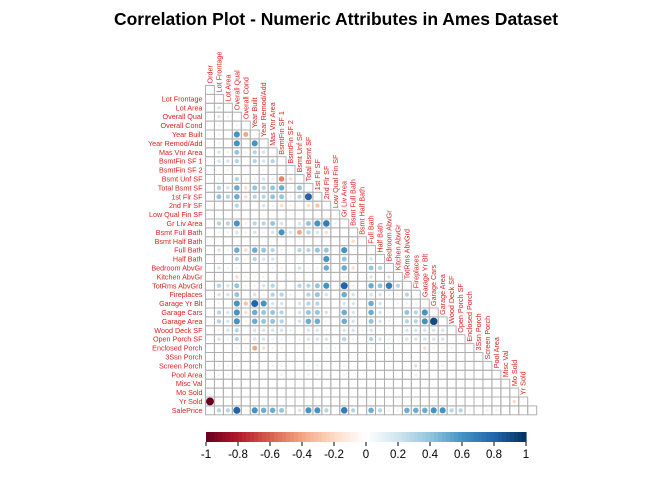  Describe the element at coordinates (487, 338) in the screenshot. I see `column-label-screen-porch: Screen Porch` at that location.